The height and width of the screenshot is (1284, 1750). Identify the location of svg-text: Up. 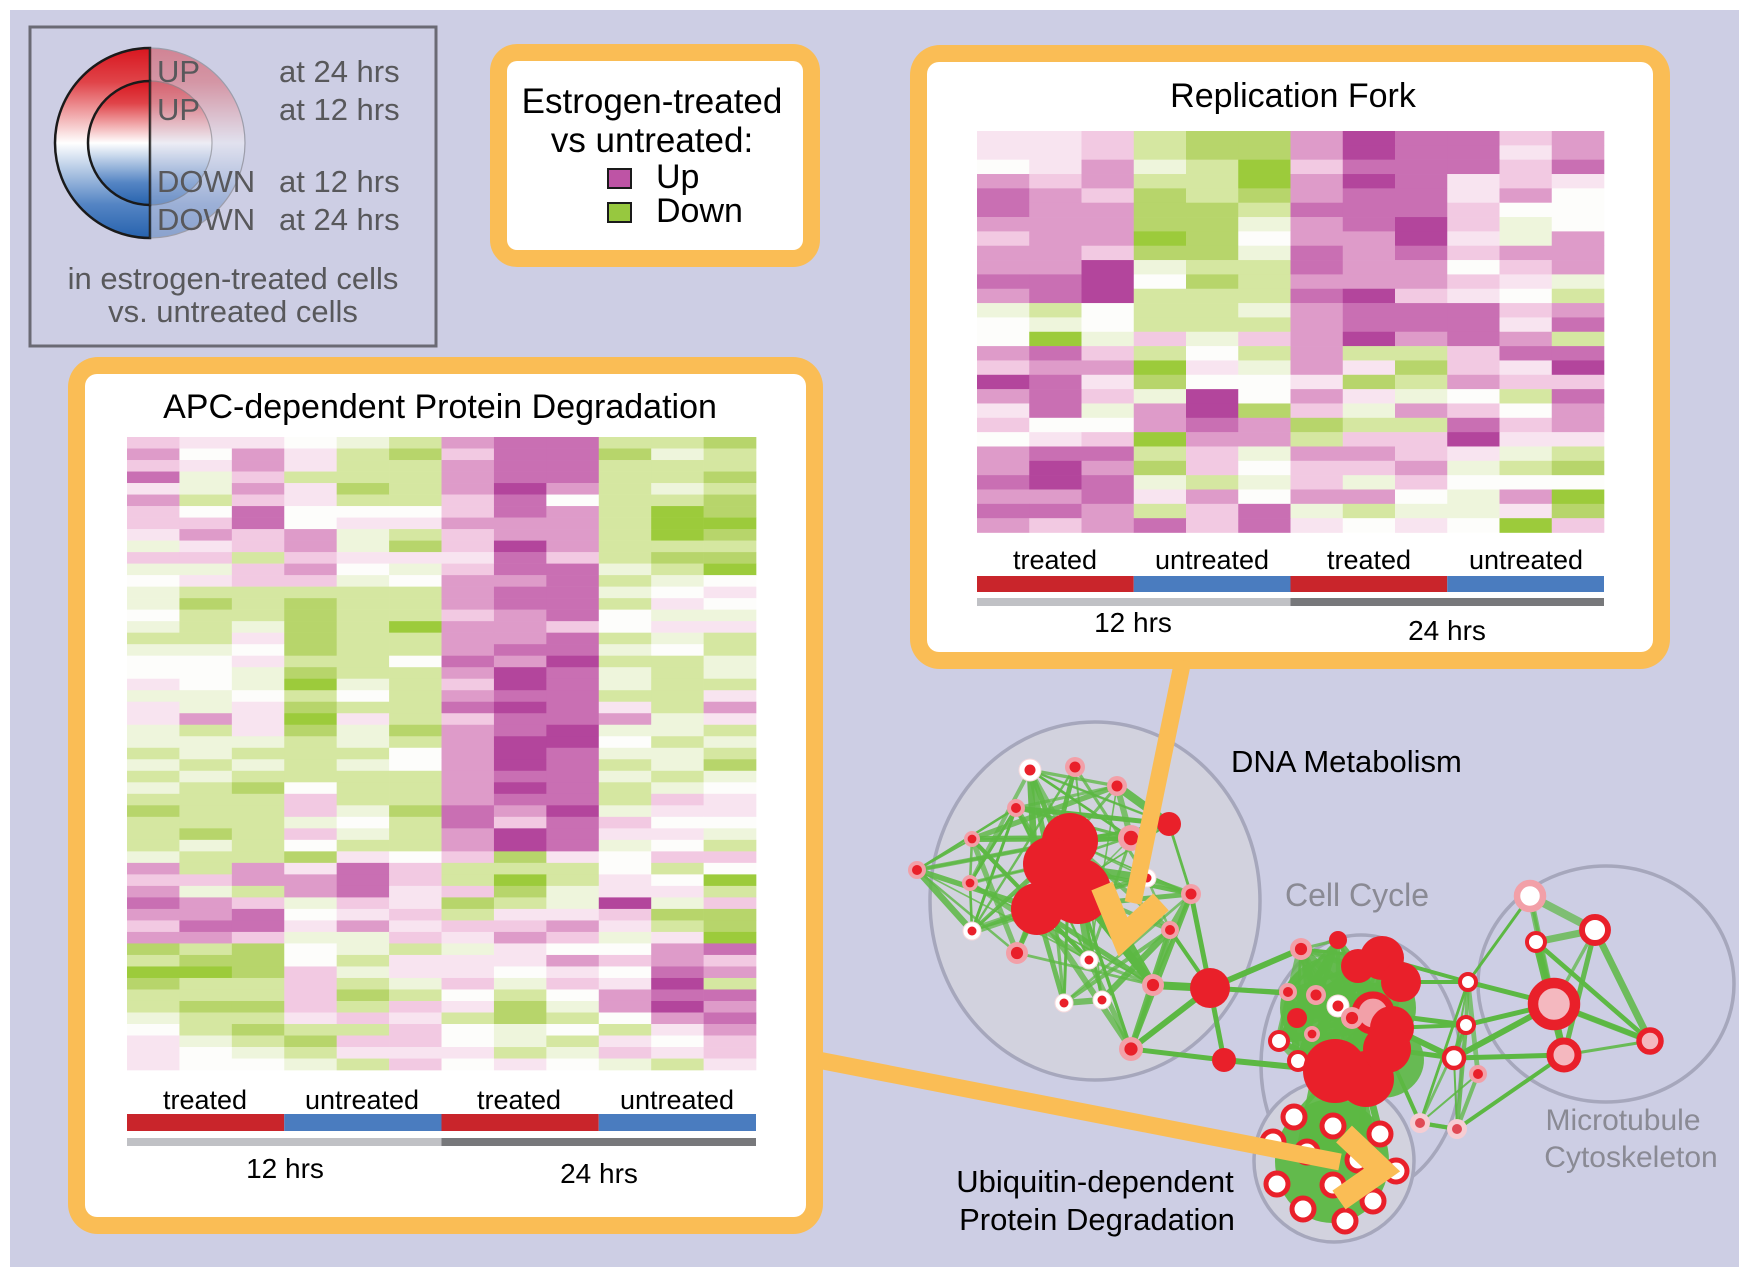
(677, 177).